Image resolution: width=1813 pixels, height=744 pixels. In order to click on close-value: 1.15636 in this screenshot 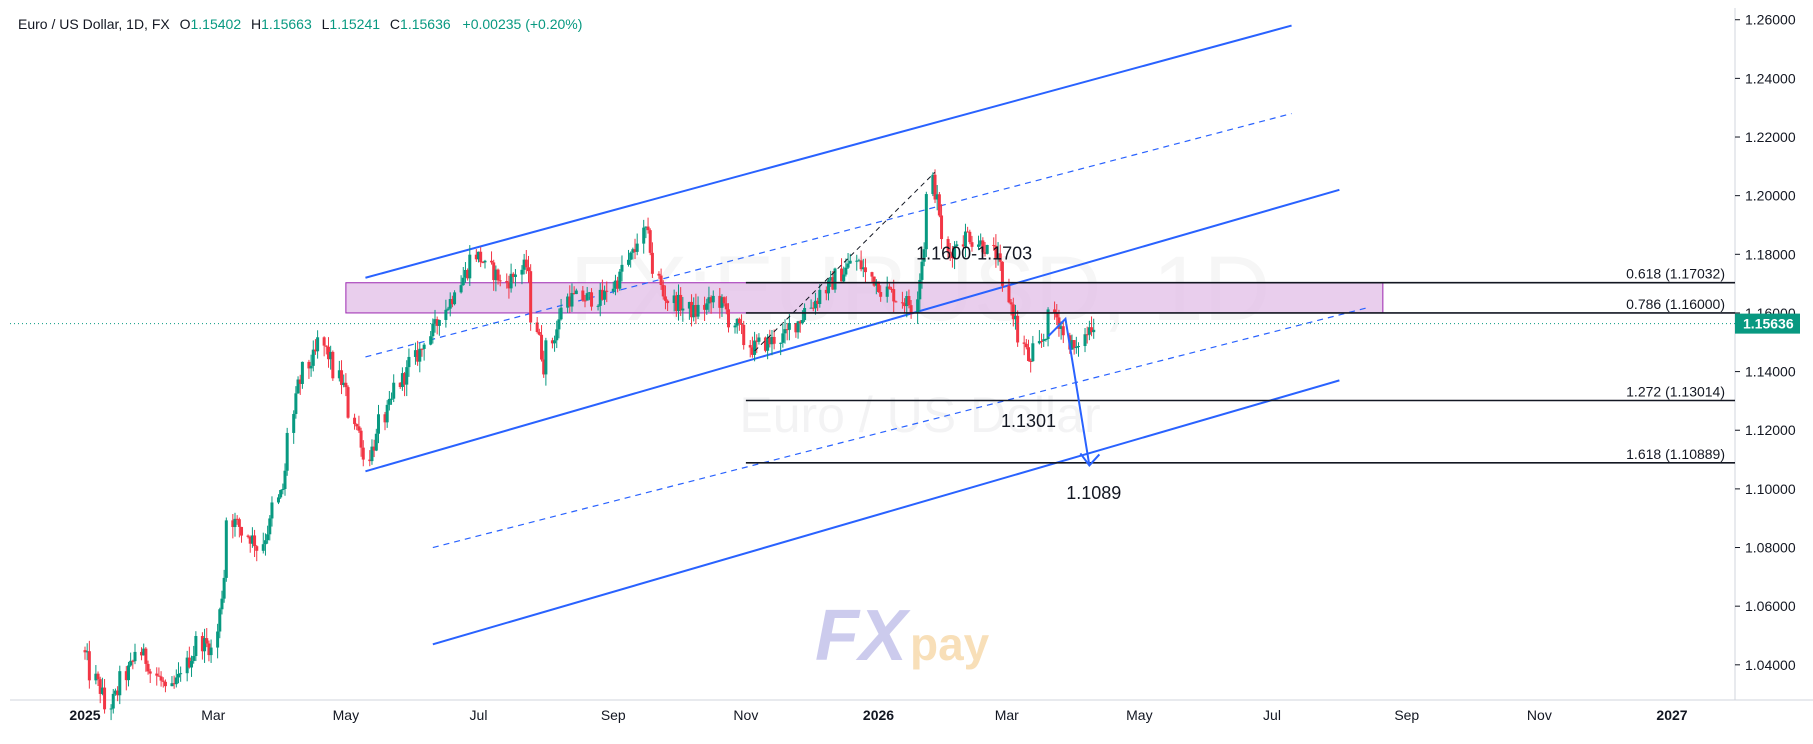, I will do `click(425, 24)`.